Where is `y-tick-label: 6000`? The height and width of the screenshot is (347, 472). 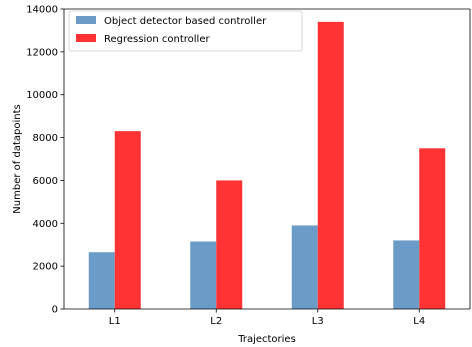 y-tick-label: 6000 is located at coordinates (45, 181).